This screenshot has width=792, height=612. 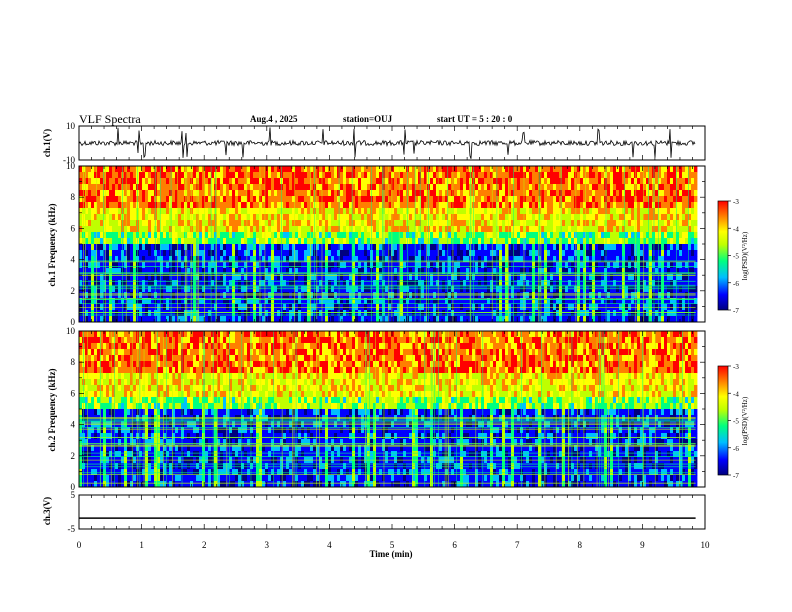 What do you see at coordinates (141, 545) in the screenshot?
I see `x-tick-label: 1` at bounding box center [141, 545].